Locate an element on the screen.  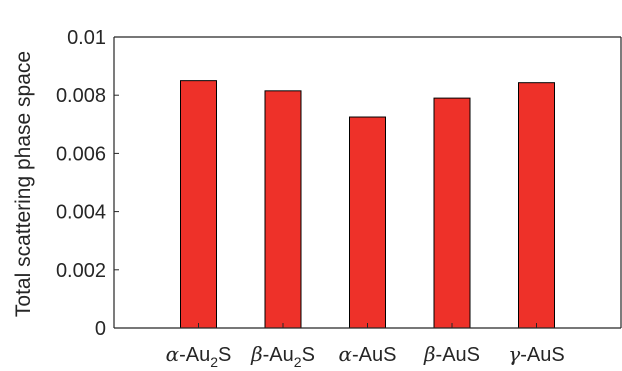
x-tick-label: β-AuS is located at coordinates (451, 354).